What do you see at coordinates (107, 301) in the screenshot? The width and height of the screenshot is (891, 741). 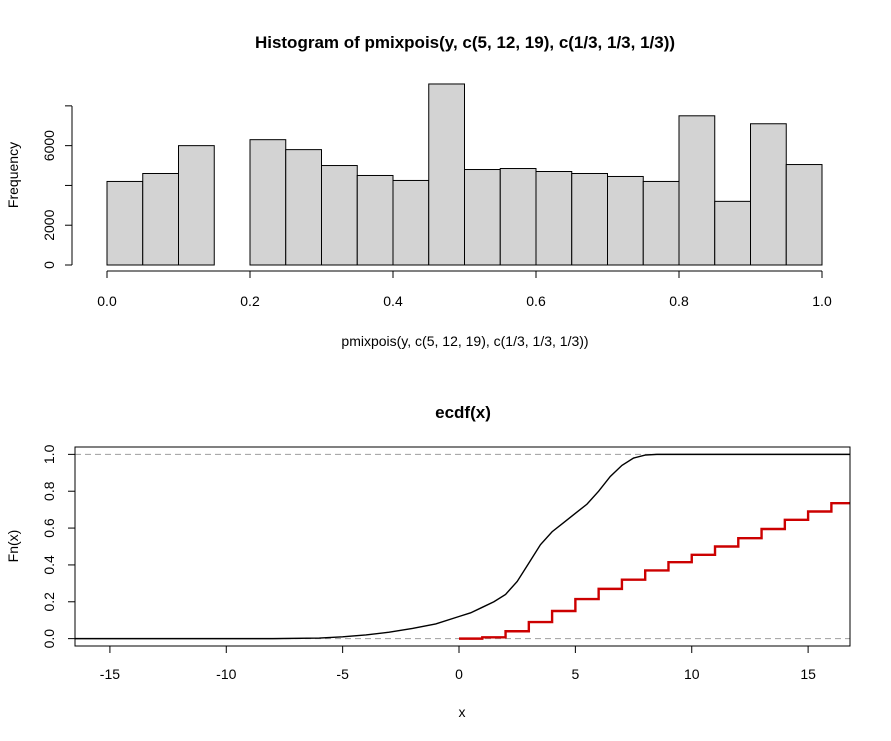 I see `histogram-x-tick-label: 0.0` at bounding box center [107, 301].